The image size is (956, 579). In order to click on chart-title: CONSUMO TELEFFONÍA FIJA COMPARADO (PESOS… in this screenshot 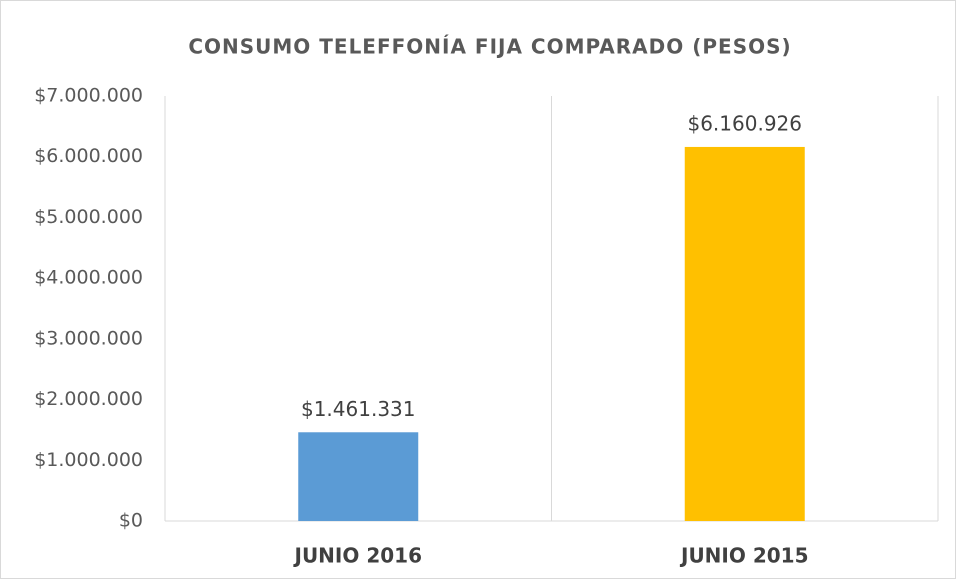, I will do `click(489, 47)`.